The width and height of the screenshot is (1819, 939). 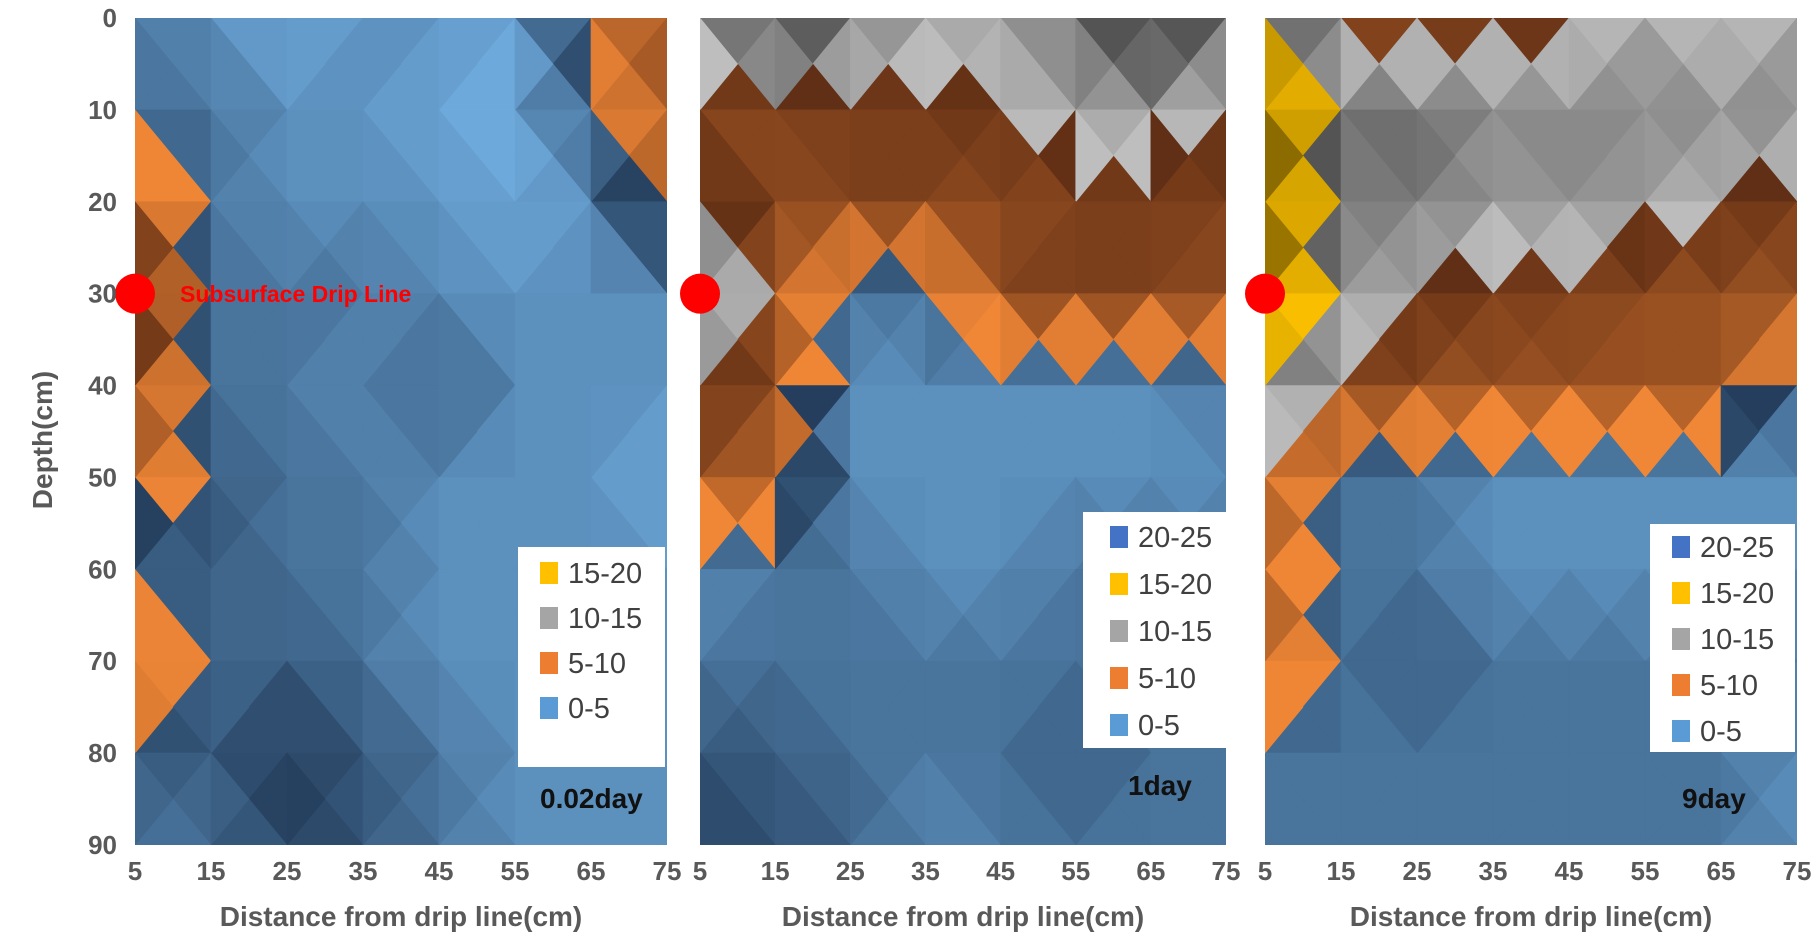 I want to click on legend-label: 5-10, so click(x=1167, y=679).